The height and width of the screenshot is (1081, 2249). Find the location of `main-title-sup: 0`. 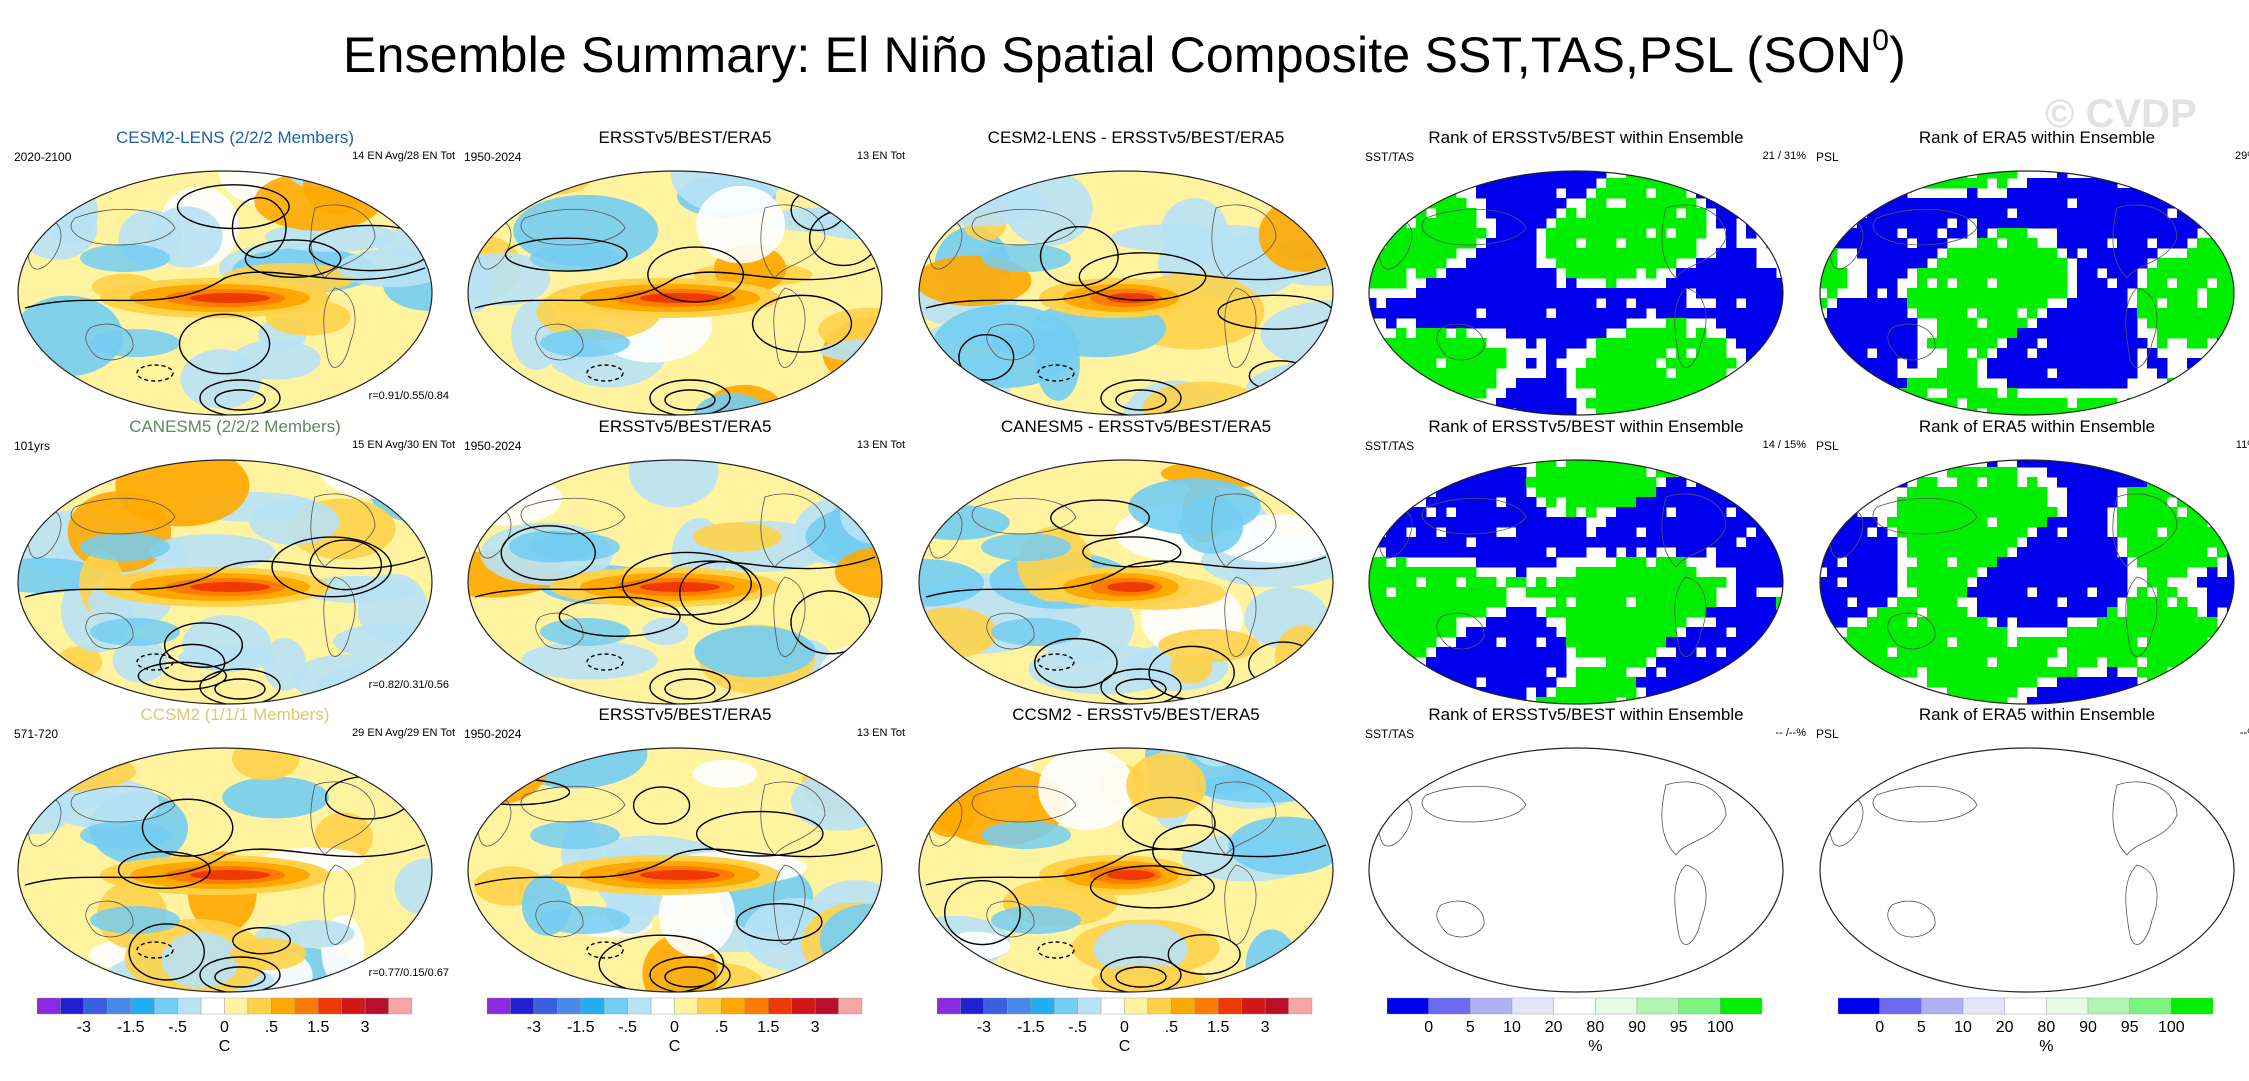

main-title-sup: 0 is located at coordinates (1881, 41).